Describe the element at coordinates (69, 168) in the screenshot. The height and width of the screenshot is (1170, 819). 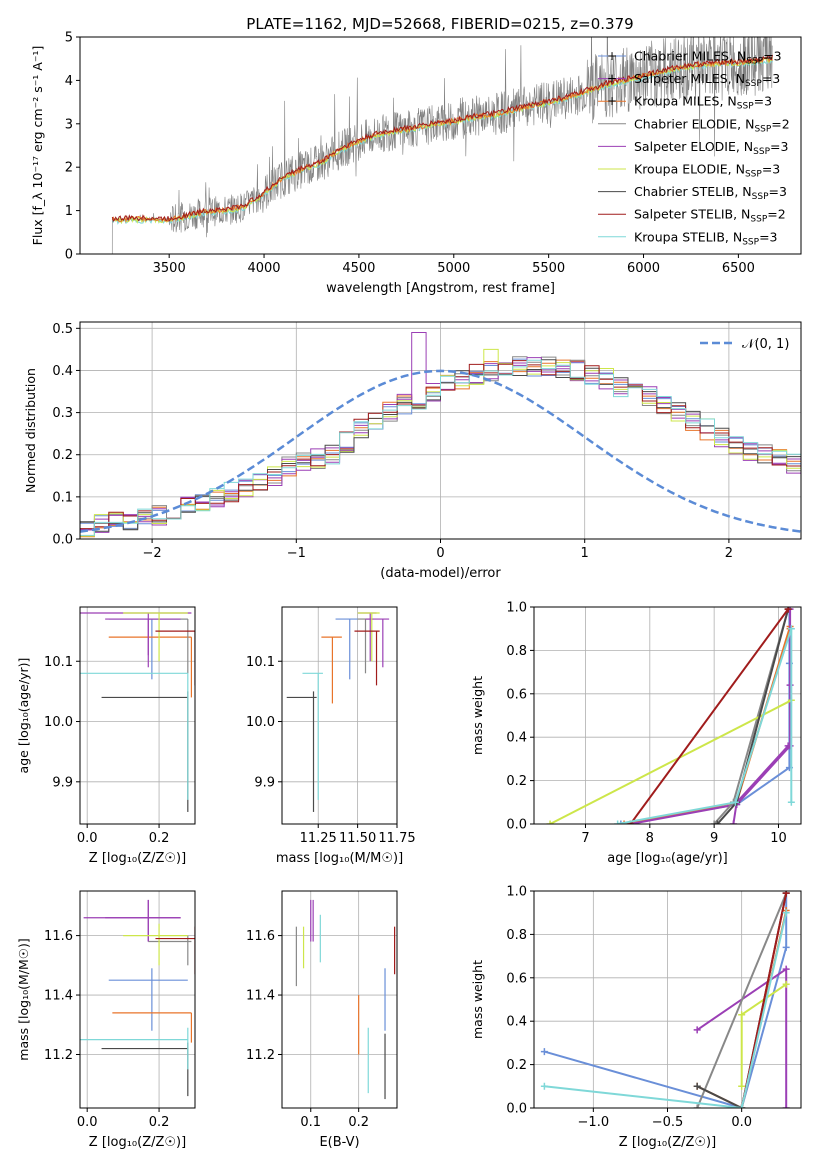
I see `y-tick-label: 2` at that location.